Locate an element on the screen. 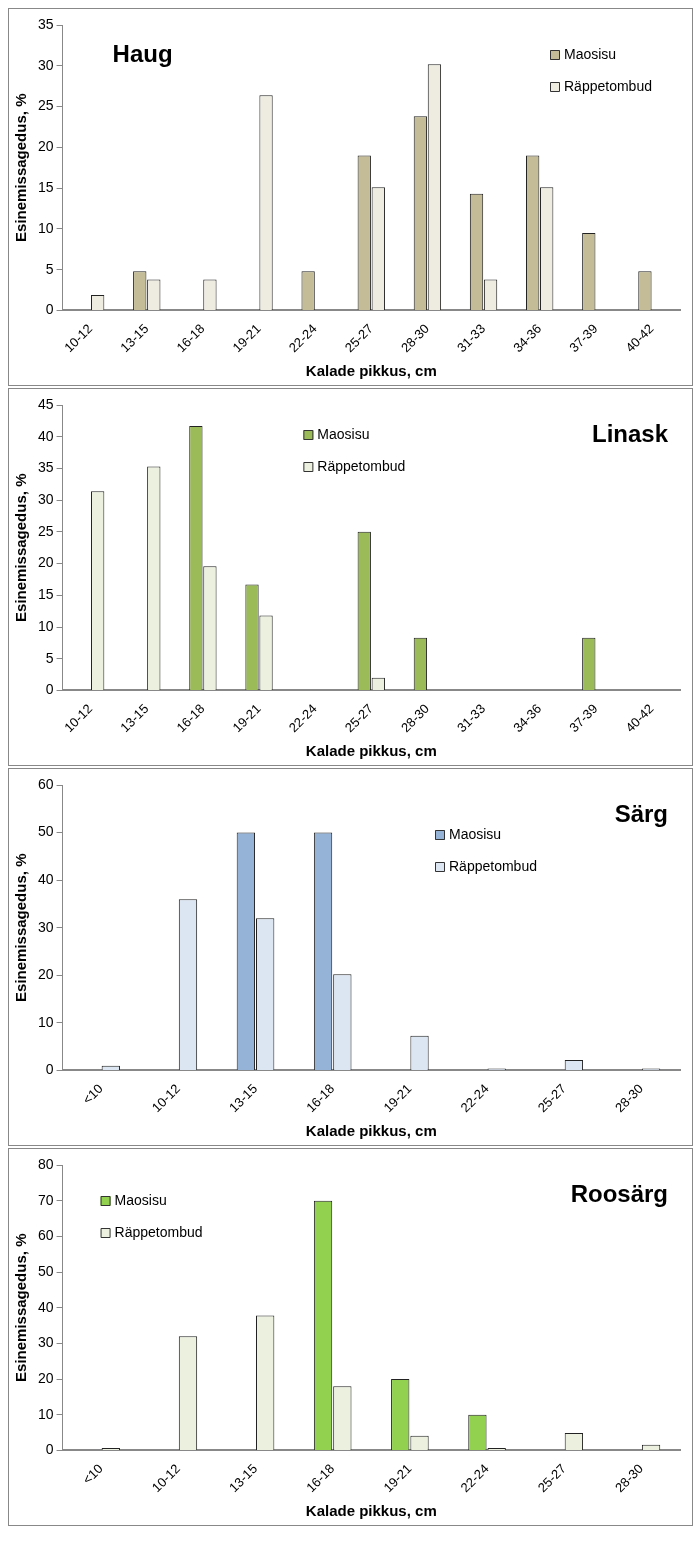 The width and height of the screenshot is (699, 1543). y-tick-label: 80 is located at coordinates (45, 1163).